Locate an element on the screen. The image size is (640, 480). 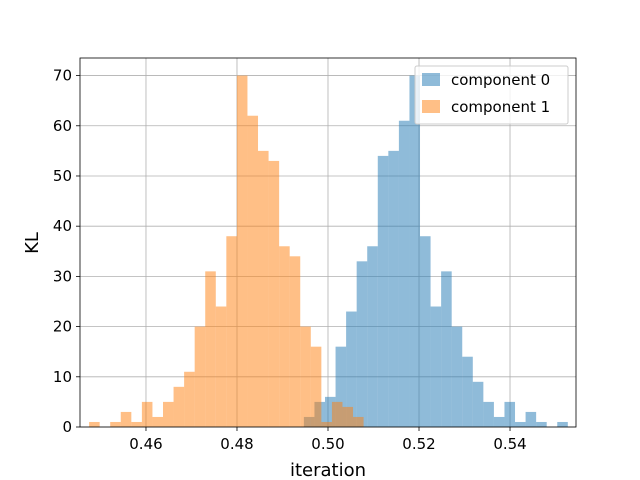
y-tick-label: 70 is located at coordinates (62, 76).